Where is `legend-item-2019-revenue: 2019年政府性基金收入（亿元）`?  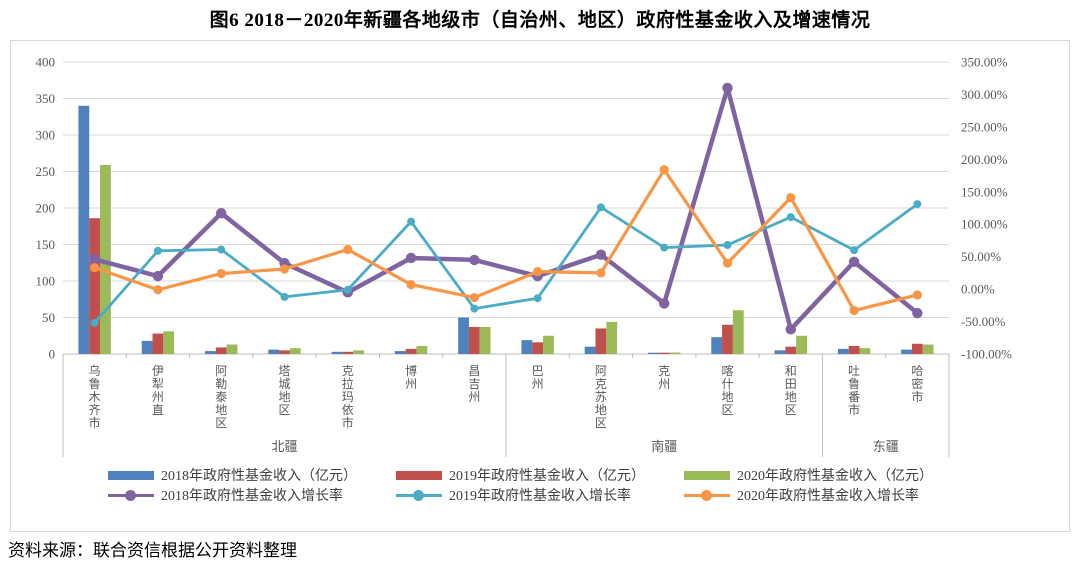 legend-item-2019-revenue: 2019年政府性基金收入（亿元） is located at coordinates (540, 475).